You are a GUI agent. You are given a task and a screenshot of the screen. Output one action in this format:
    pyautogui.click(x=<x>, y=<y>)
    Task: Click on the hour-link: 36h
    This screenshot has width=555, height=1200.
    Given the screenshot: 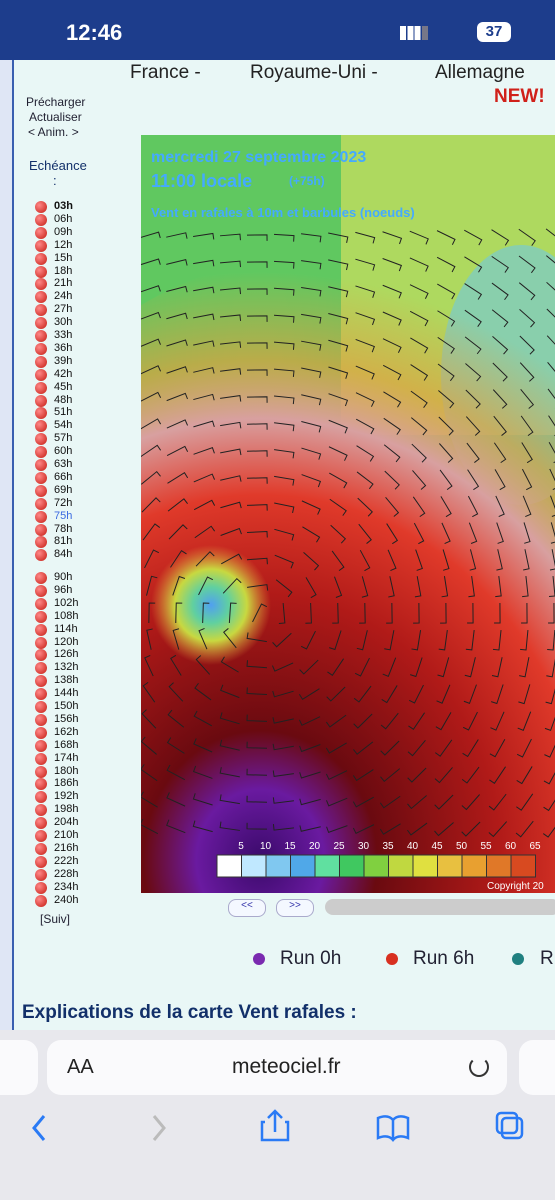 What is the action you would take?
    pyautogui.click(x=63, y=347)
    